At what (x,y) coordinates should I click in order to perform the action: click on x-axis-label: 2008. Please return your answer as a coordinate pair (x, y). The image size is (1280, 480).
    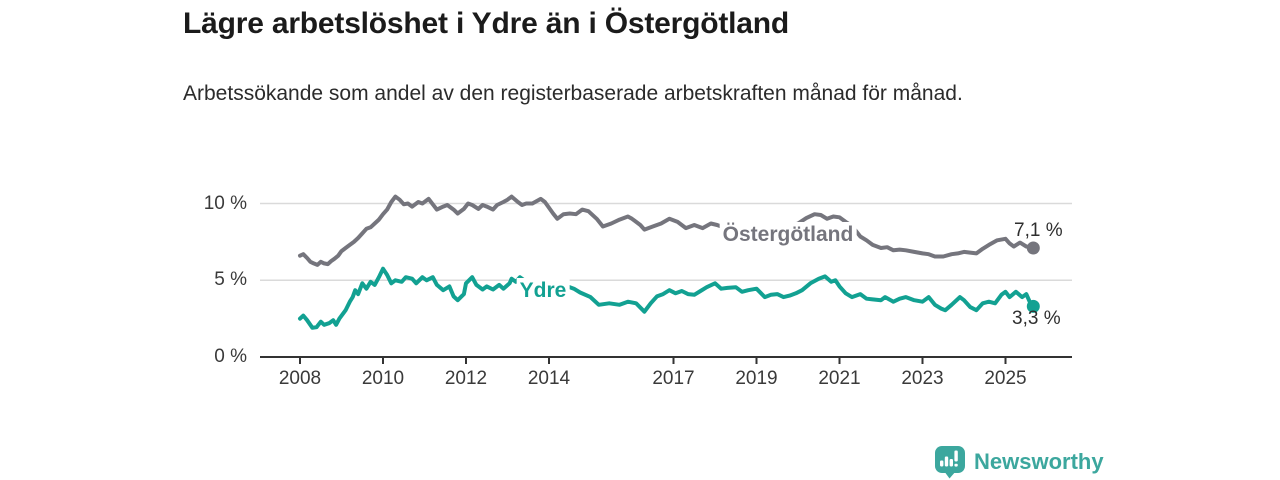
    Looking at the image, I should click on (300, 378).